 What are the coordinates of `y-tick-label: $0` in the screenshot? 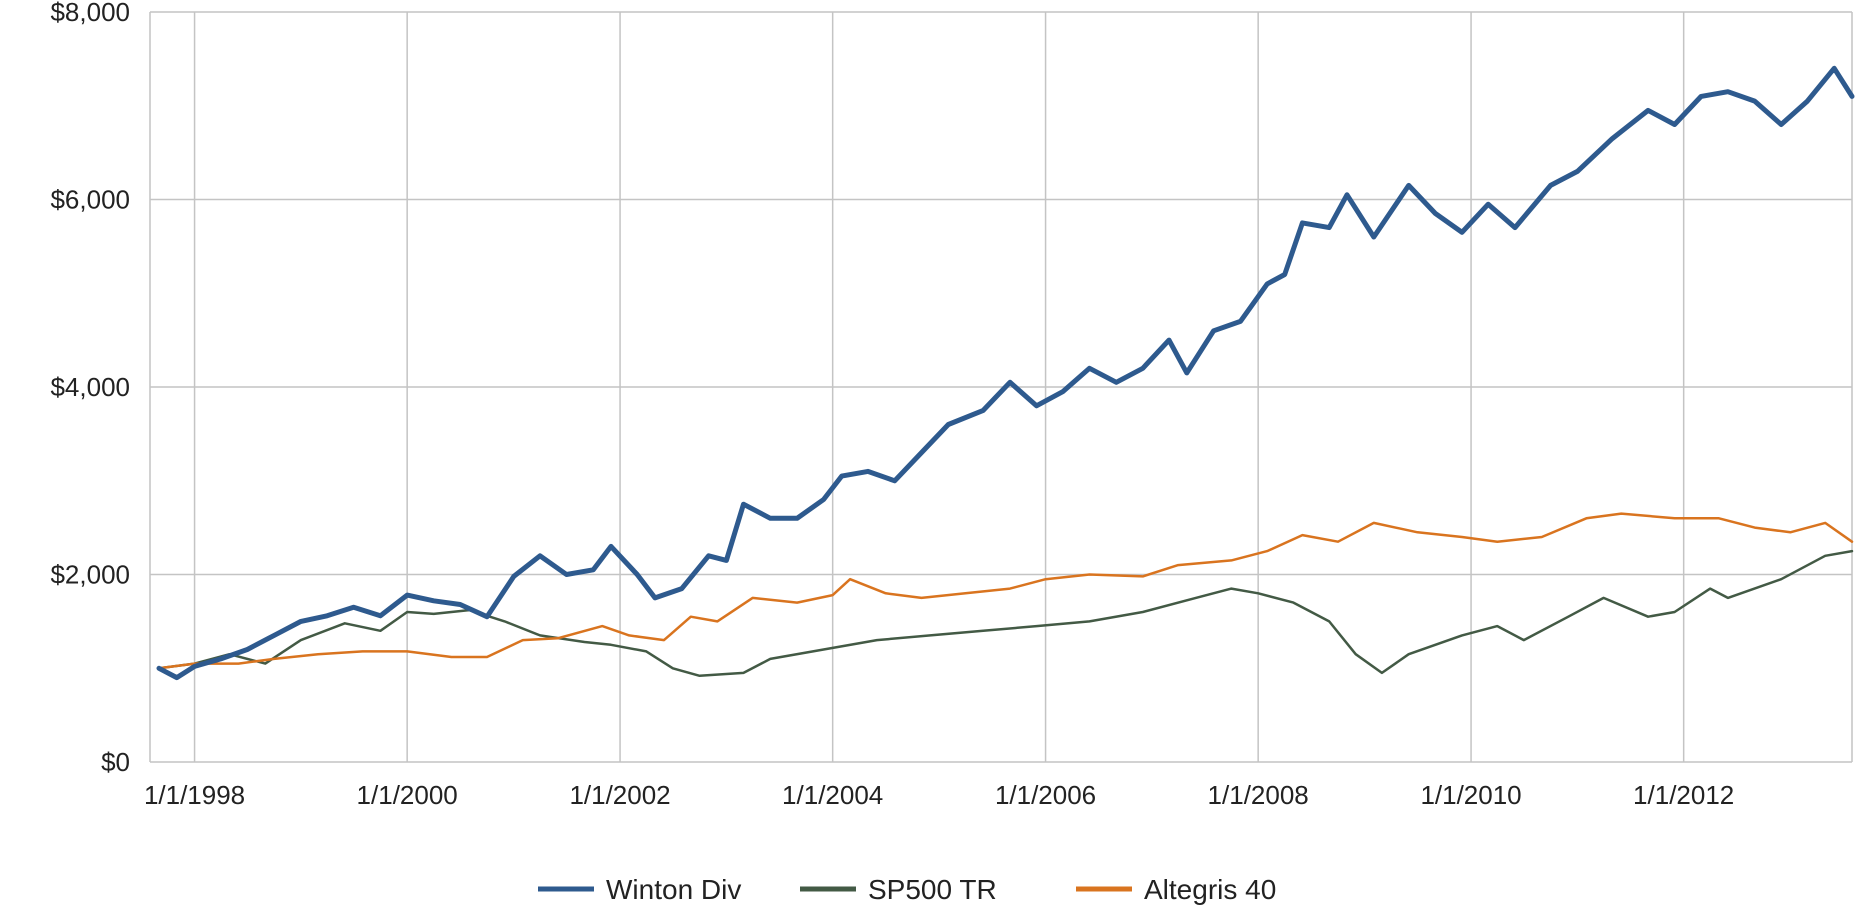 It's located at (115, 762).